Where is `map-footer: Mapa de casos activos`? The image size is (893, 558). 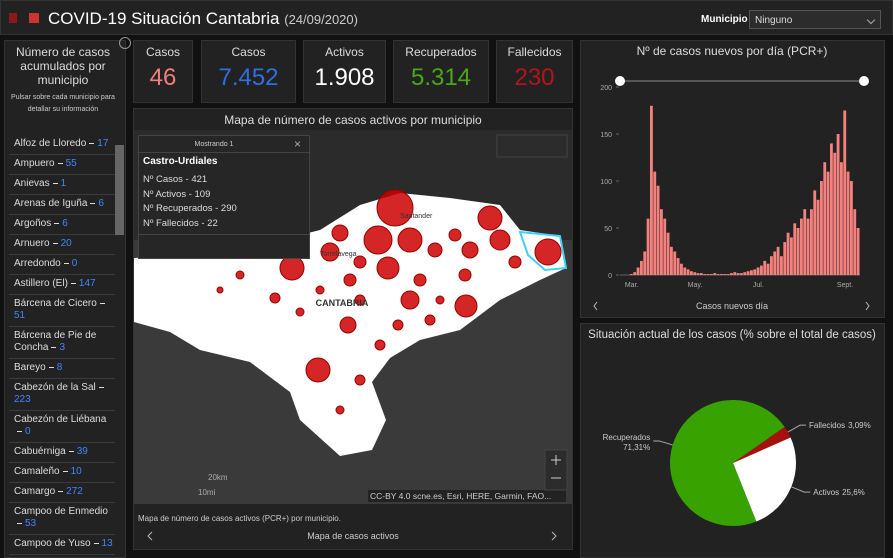
map-footer: Mapa de casos activos is located at coordinates (353, 536).